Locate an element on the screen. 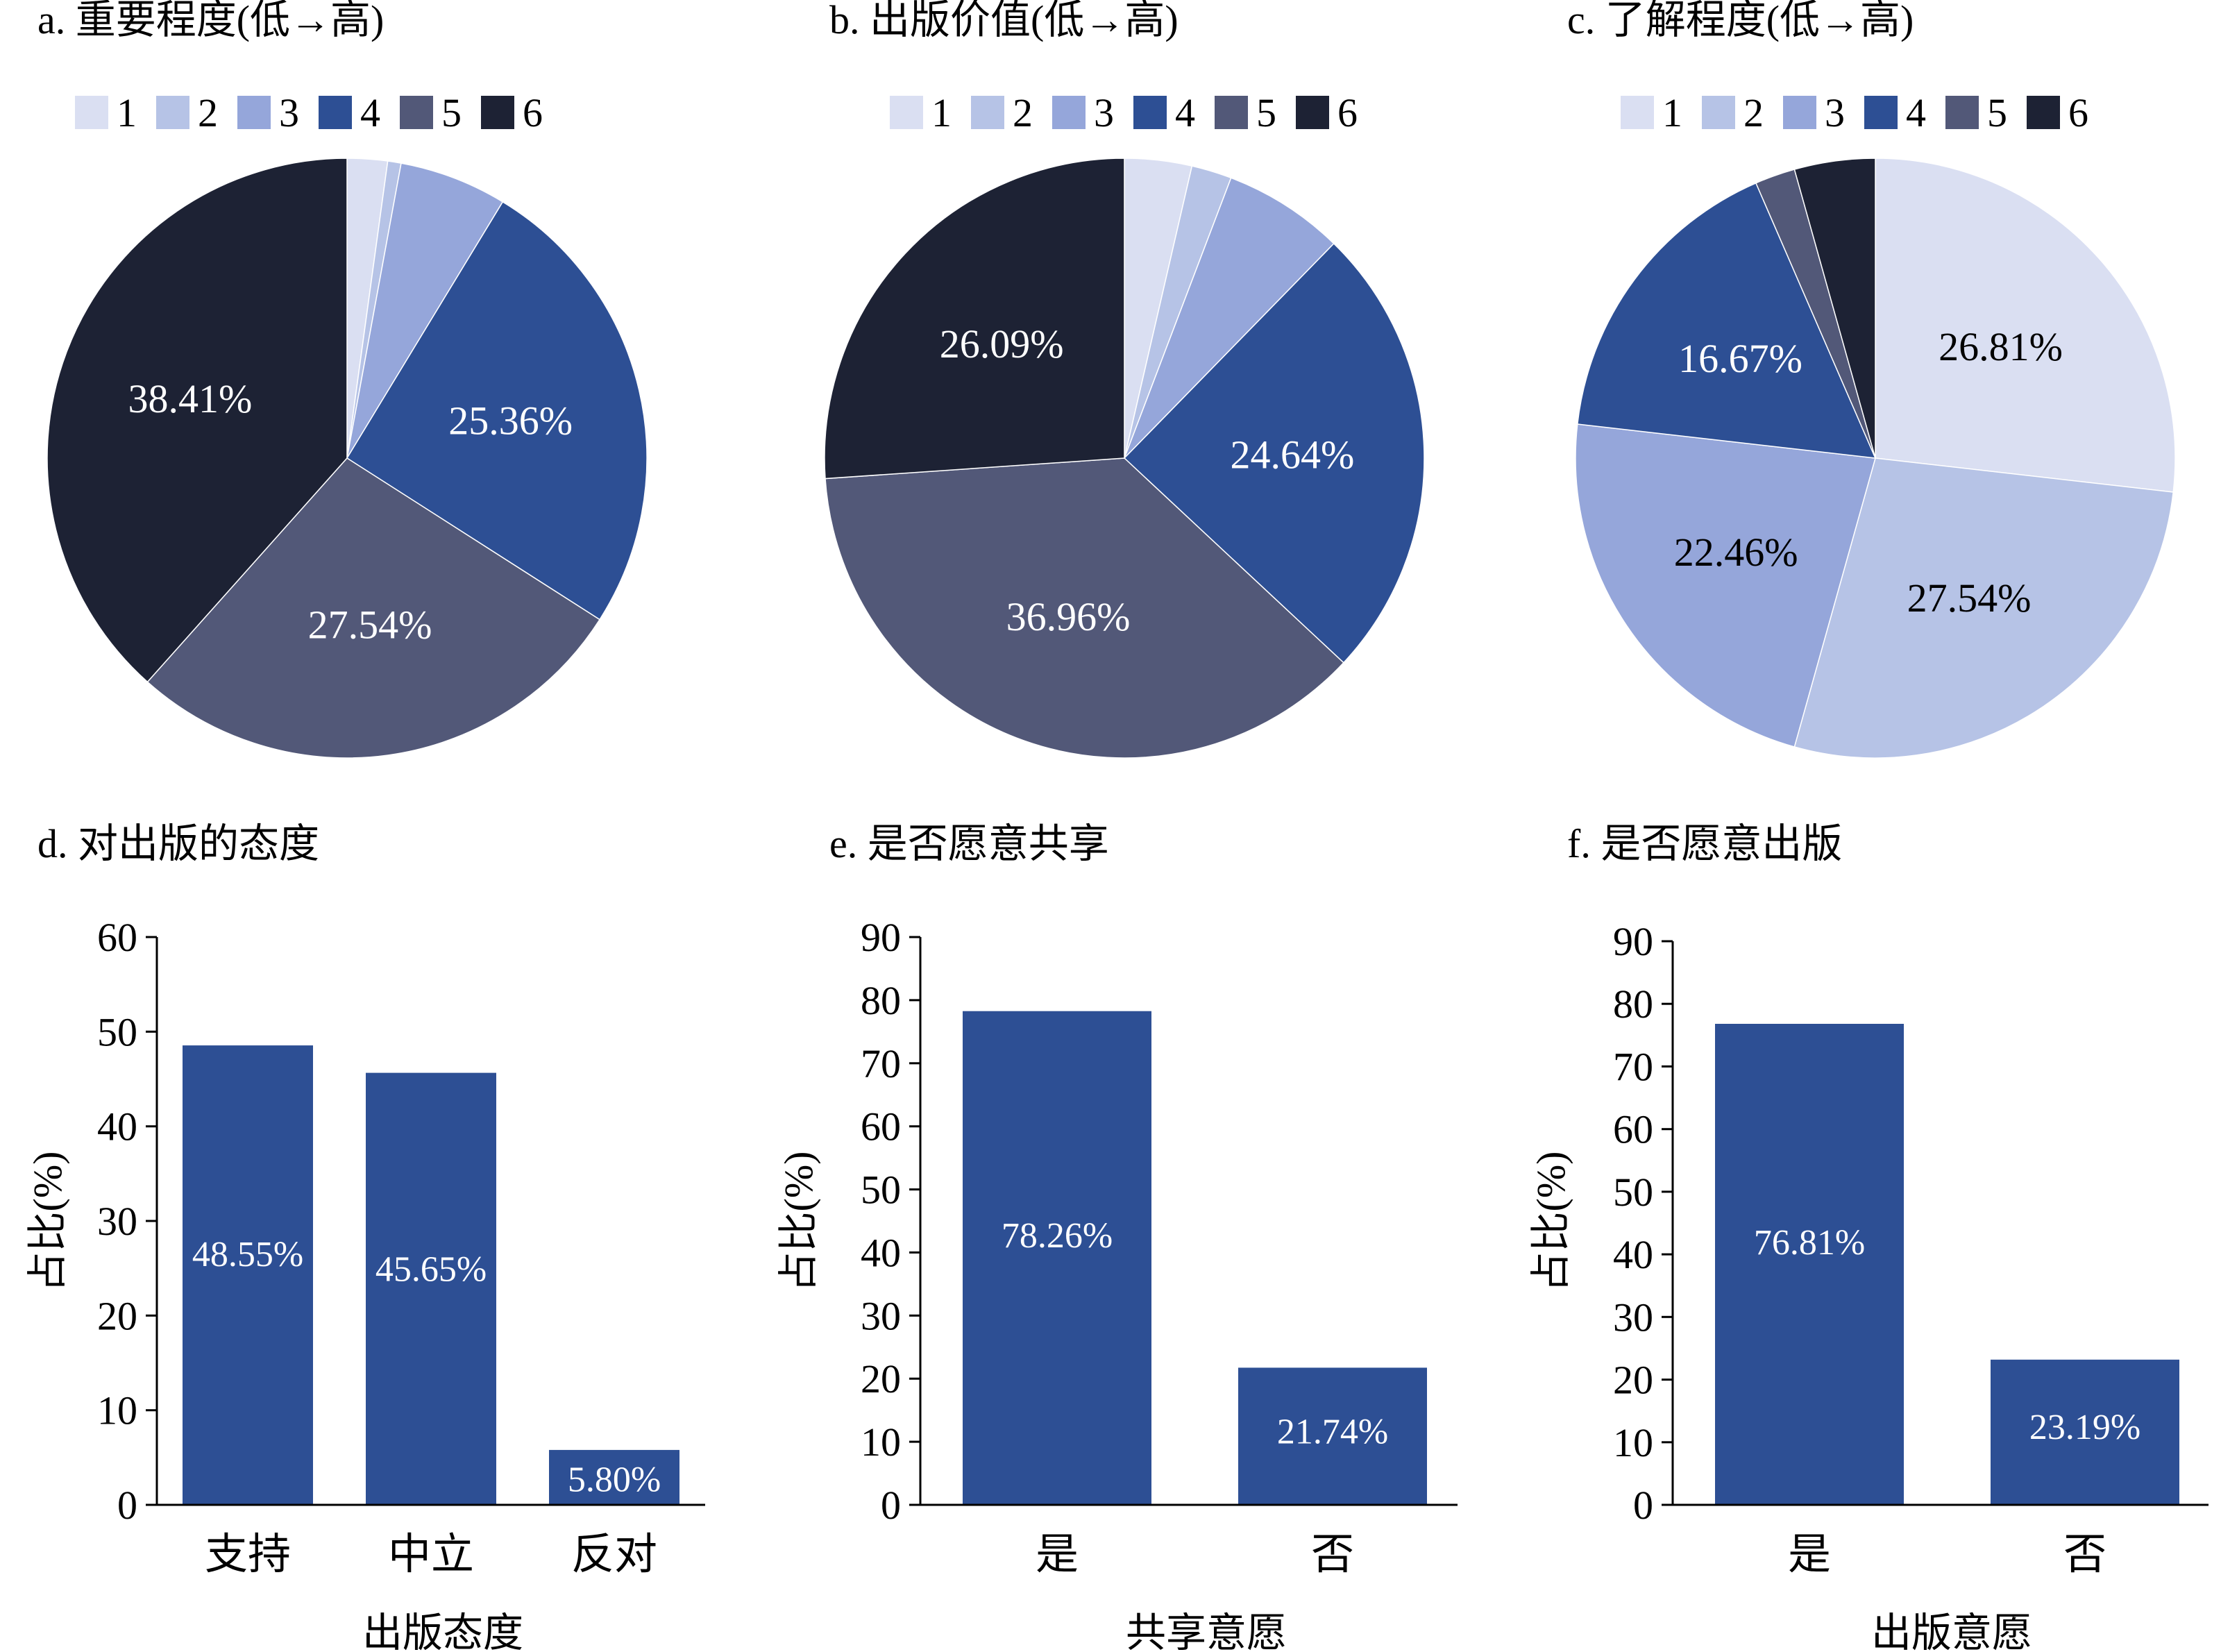 The width and height of the screenshot is (2221, 1652). panel-a-slice-label-4: 25.36% is located at coordinates (511, 420).